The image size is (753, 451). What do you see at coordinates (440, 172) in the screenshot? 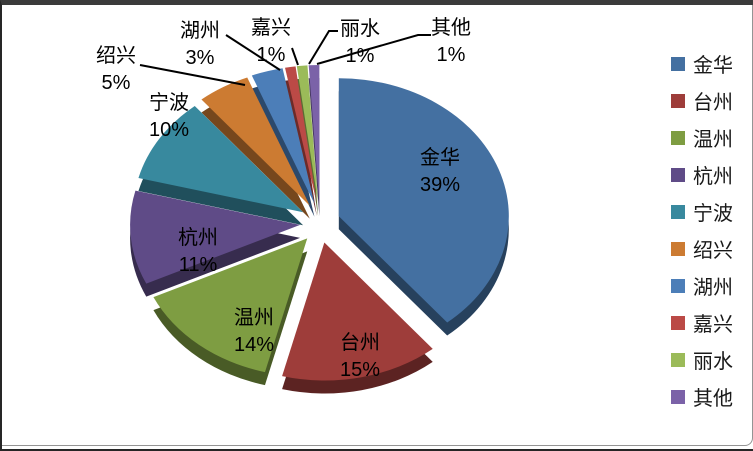
I see `slice-label-0: 金华 39%` at bounding box center [440, 172].